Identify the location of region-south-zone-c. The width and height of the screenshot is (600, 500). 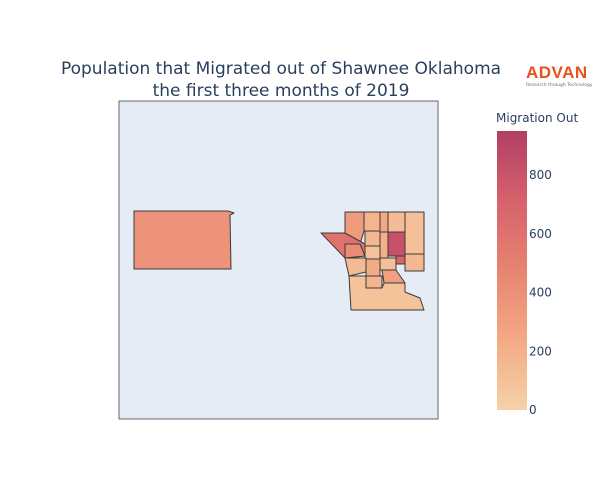
(388, 264).